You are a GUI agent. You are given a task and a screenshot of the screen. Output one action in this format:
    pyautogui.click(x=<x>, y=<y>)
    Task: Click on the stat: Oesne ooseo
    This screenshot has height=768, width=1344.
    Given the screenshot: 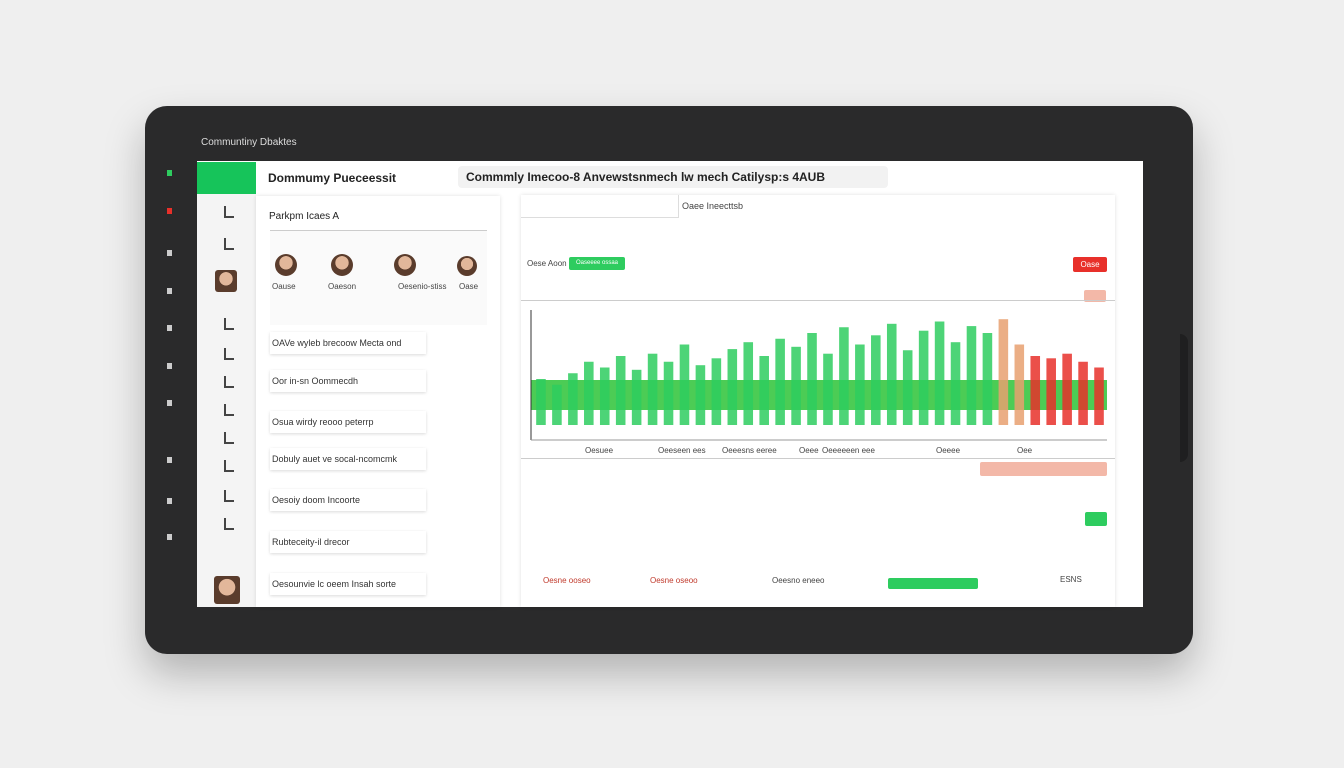 What is the action you would take?
    pyautogui.click(x=567, y=580)
    